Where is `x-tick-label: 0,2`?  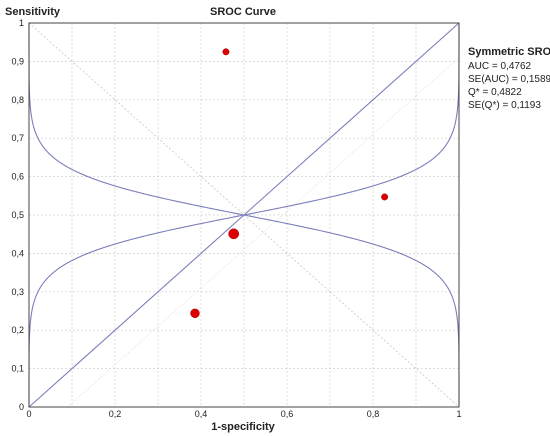 x-tick-label: 0,2 is located at coordinates (115, 414).